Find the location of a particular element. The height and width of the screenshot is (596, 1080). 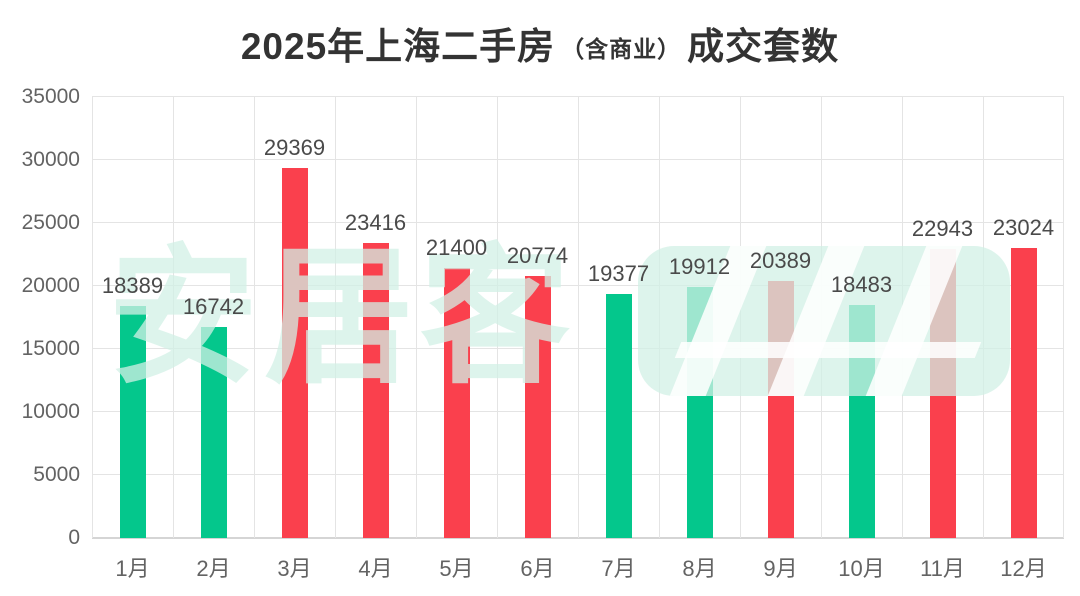

bar-9月 is located at coordinates (780, 409).